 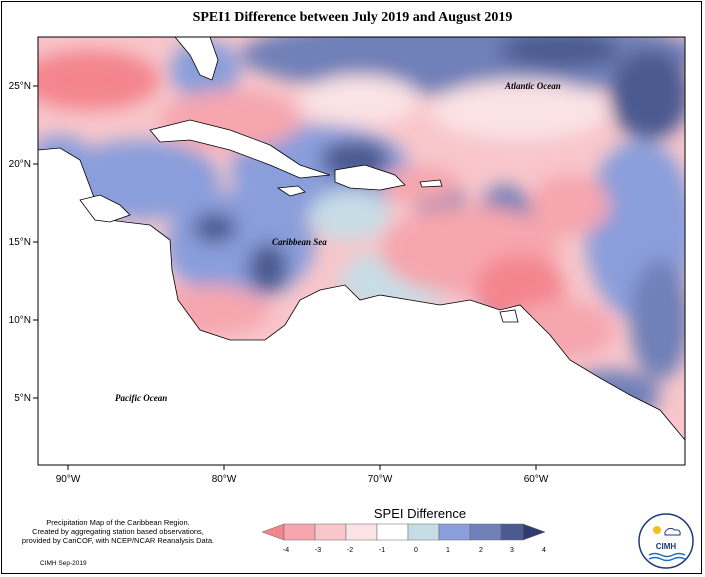 I want to click on colorbar-tick: -1, so click(x=382, y=550).